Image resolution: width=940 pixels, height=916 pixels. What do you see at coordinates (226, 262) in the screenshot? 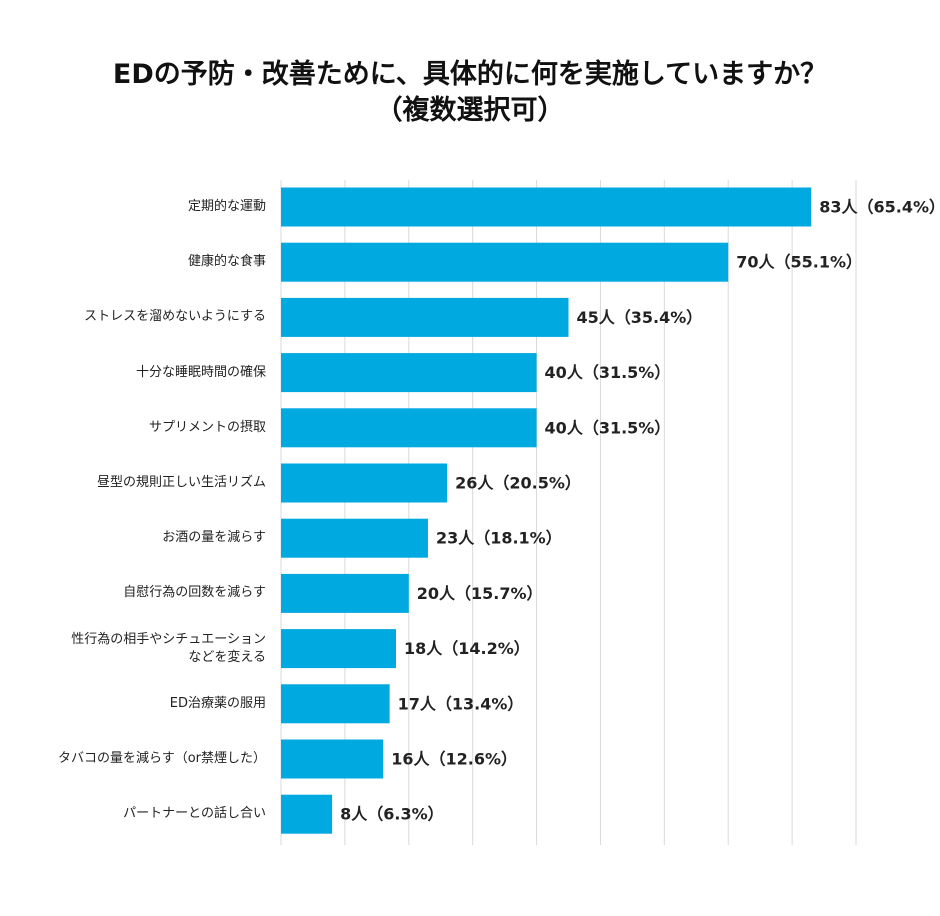
I see `category-label: 健康的な食事` at bounding box center [226, 262].